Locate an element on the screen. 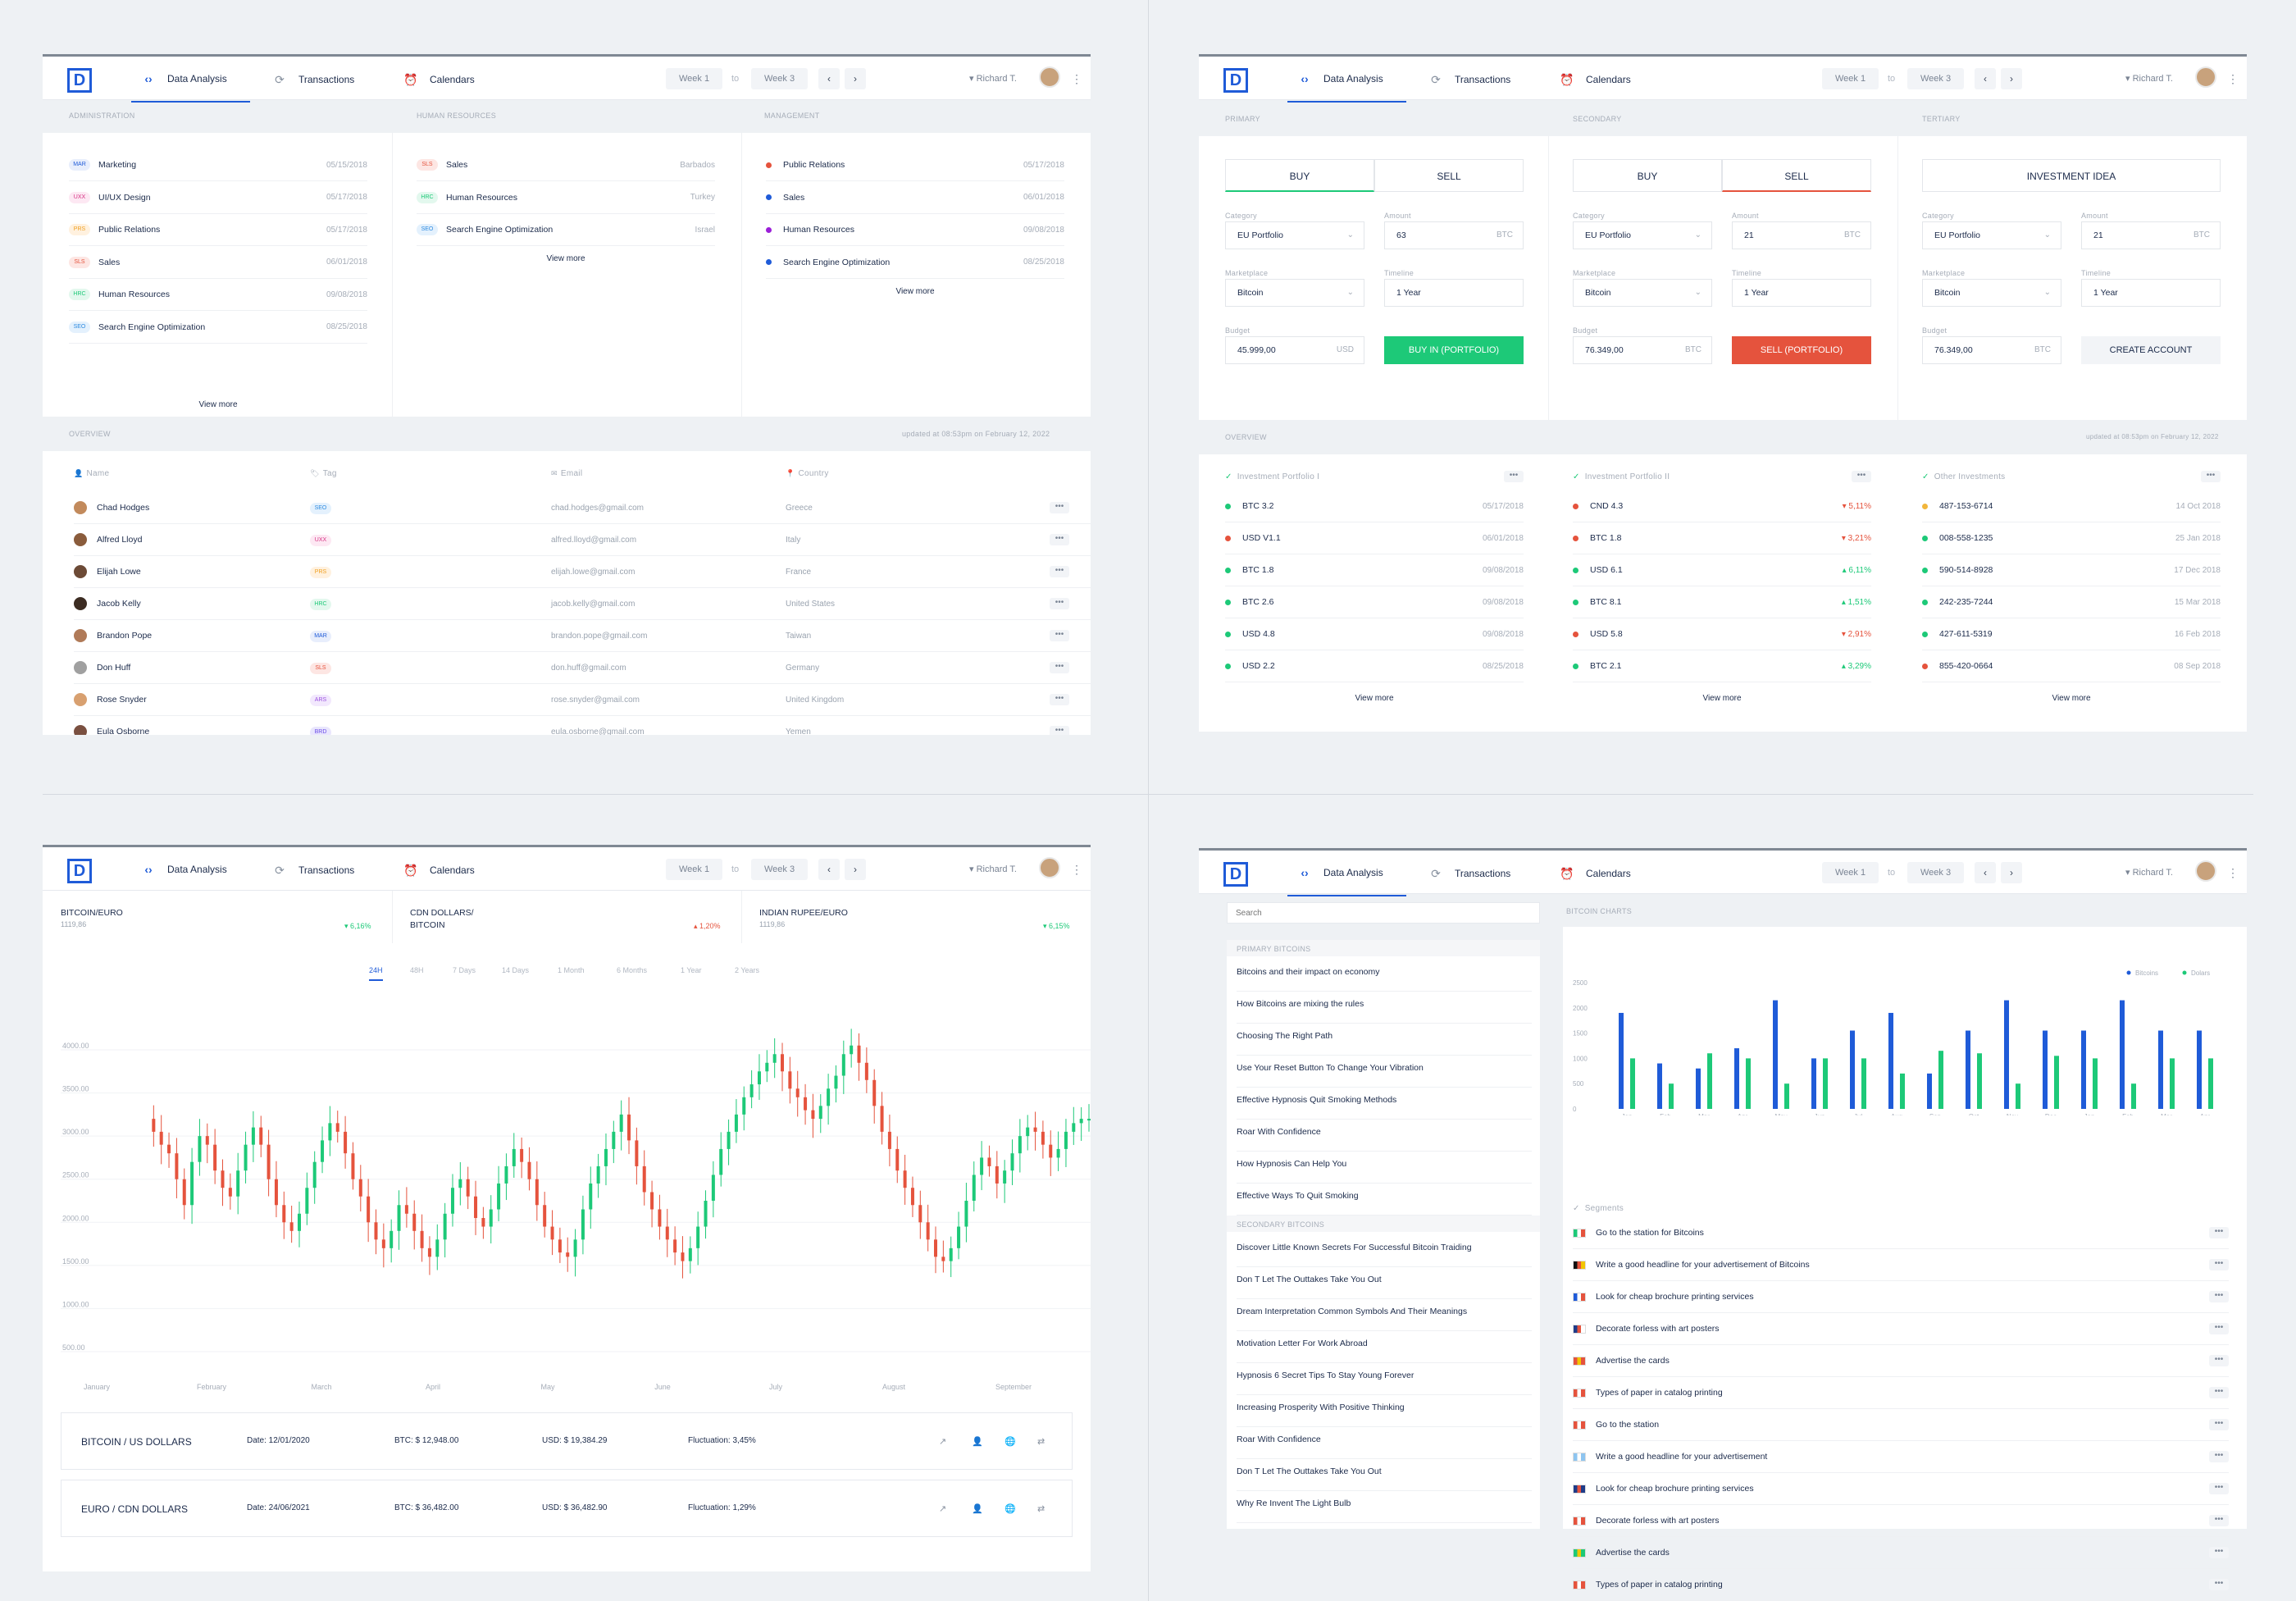 The width and height of the screenshot is (2296, 1601). list-item: SLS Sales 06/01/2018 is located at coordinates (218, 263).